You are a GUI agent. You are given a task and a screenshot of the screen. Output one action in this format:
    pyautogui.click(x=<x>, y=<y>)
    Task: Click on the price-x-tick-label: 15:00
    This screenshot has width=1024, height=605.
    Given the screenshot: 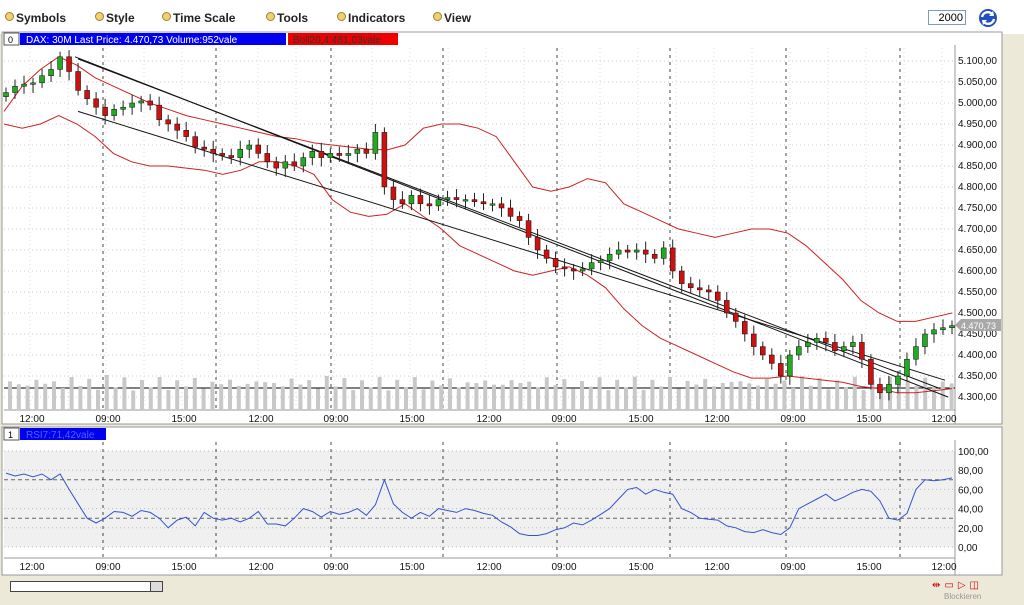 What is the action you would take?
    pyautogui.click(x=411, y=419)
    